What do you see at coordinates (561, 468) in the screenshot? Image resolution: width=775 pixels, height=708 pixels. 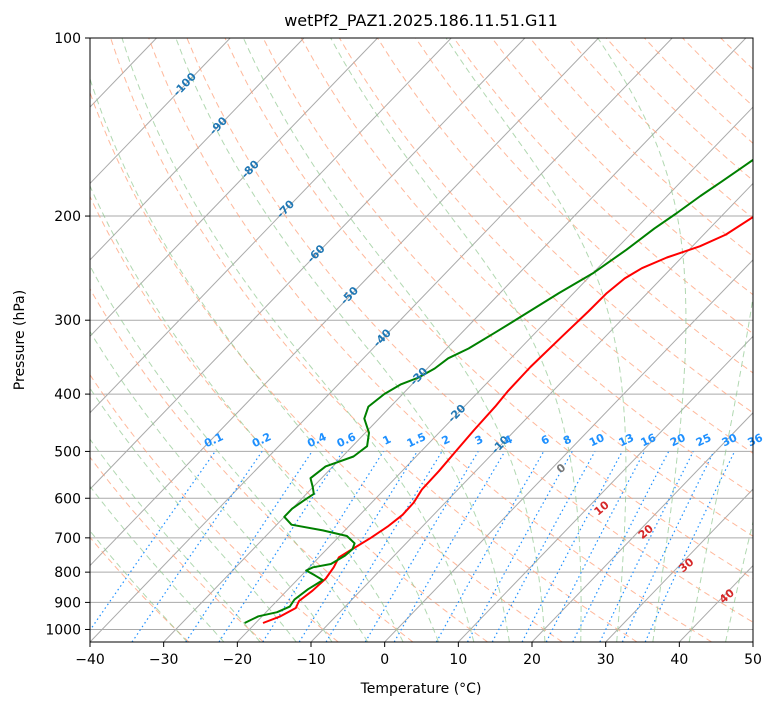 I see `moist-adiabat-label: 0` at bounding box center [561, 468].